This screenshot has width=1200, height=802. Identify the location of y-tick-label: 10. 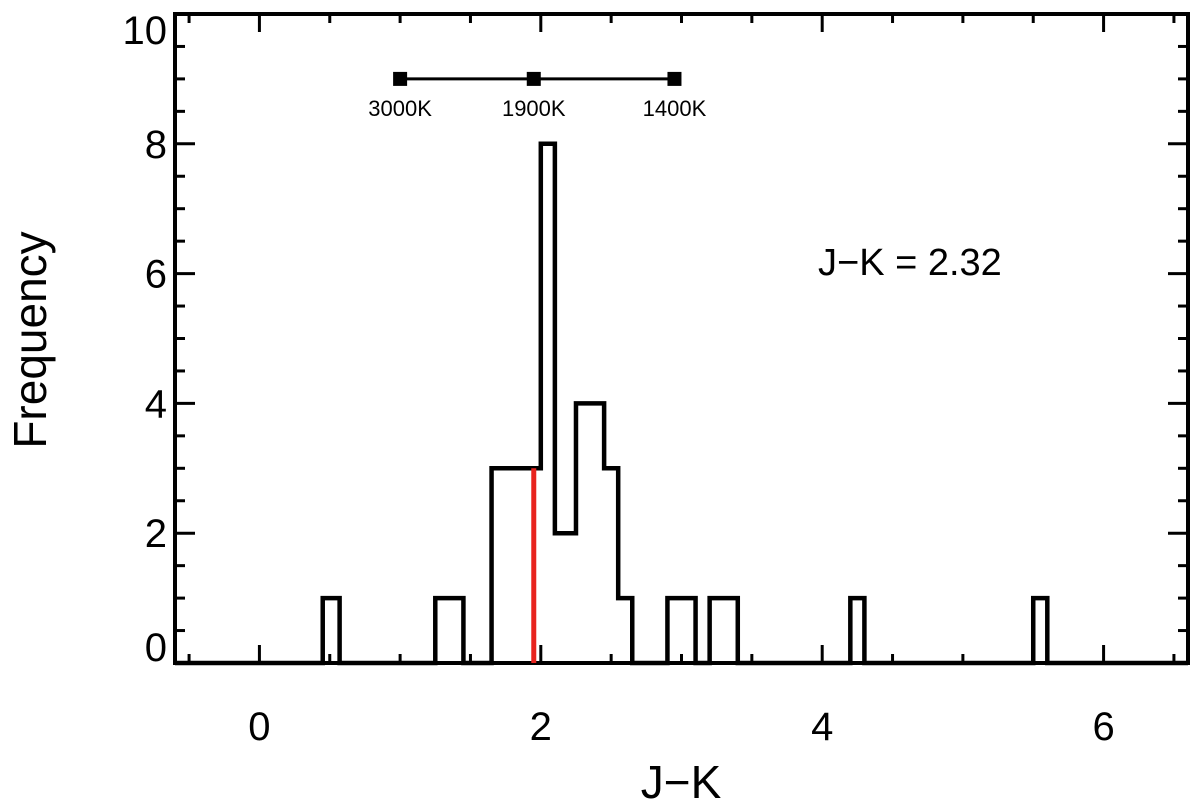
(145, 31).